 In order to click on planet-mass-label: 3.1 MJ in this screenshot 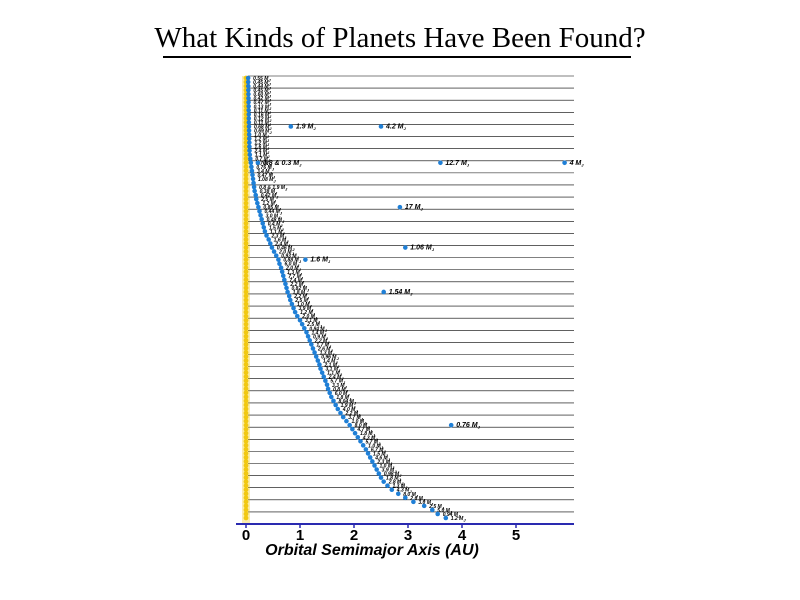, I will do `click(334, 370)`.